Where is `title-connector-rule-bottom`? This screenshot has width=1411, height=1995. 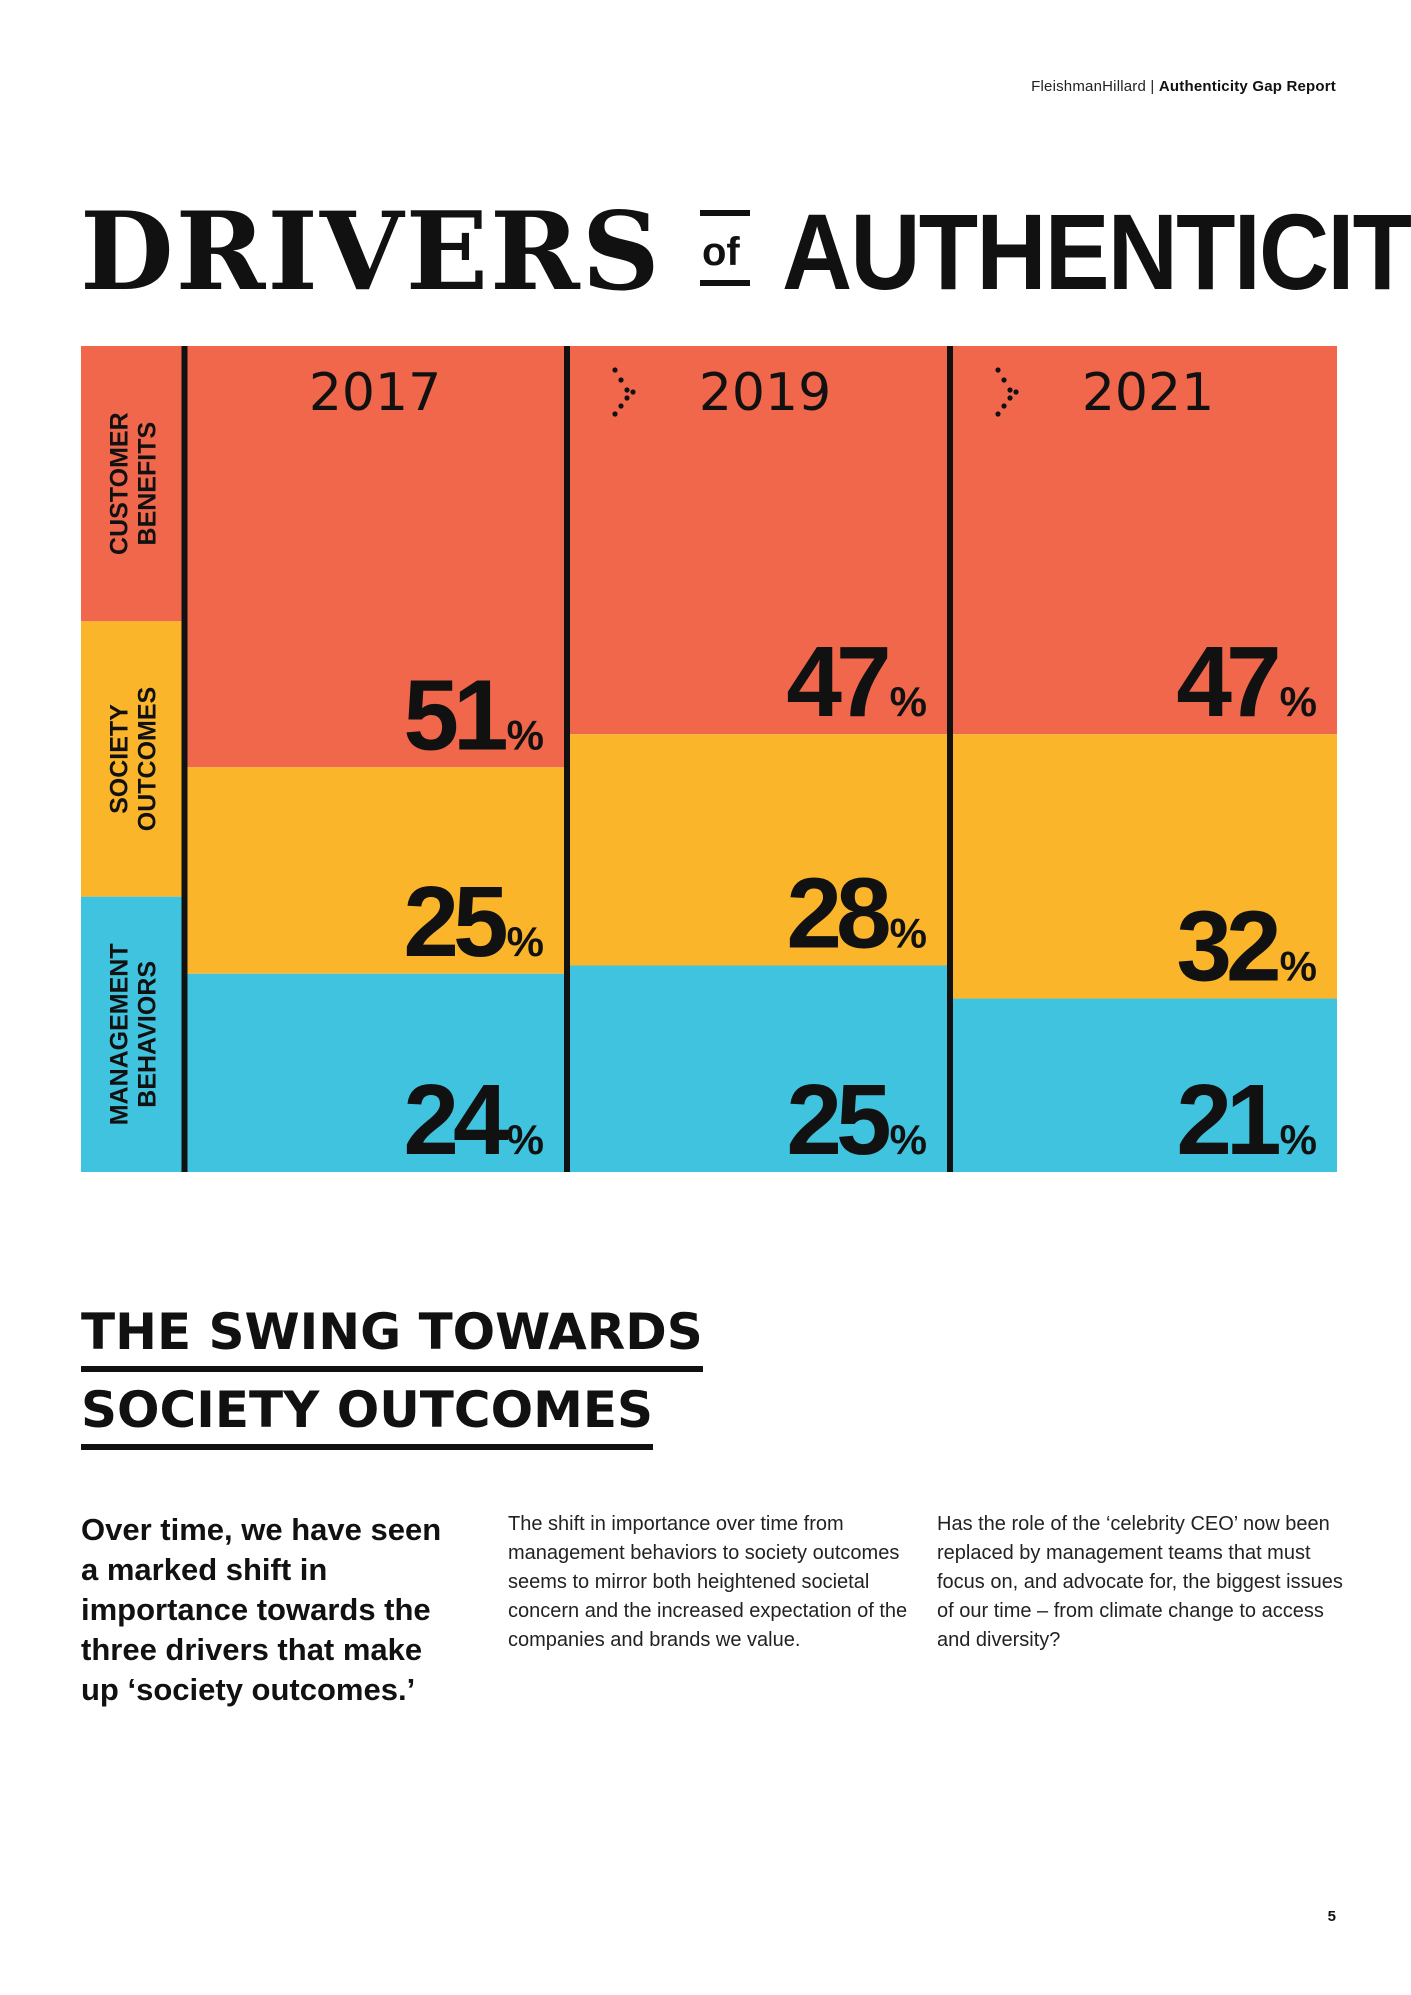 title-connector-rule-bottom is located at coordinates (725, 283).